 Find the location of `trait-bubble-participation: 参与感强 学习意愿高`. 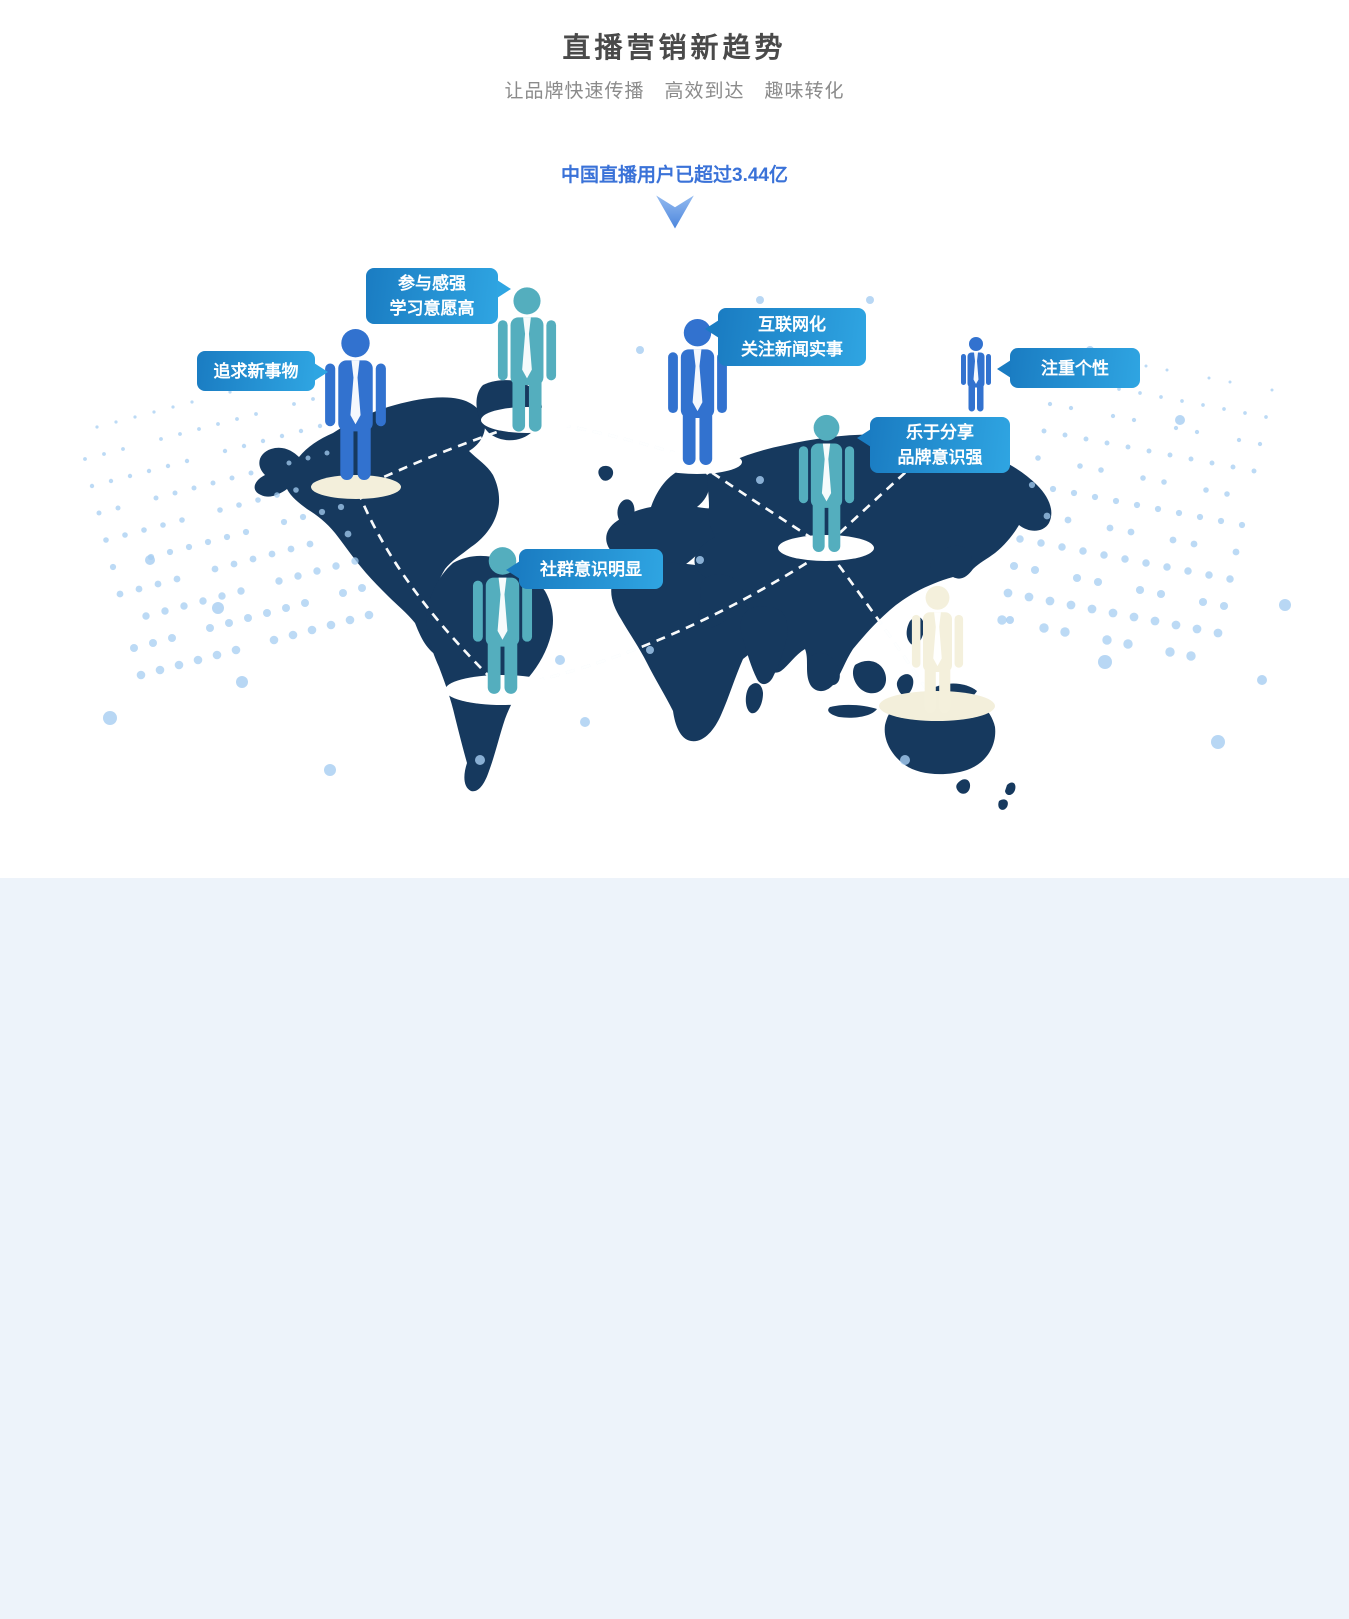

trait-bubble-participation: 参与感强 学习意愿高 is located at coordinates (438, 296).